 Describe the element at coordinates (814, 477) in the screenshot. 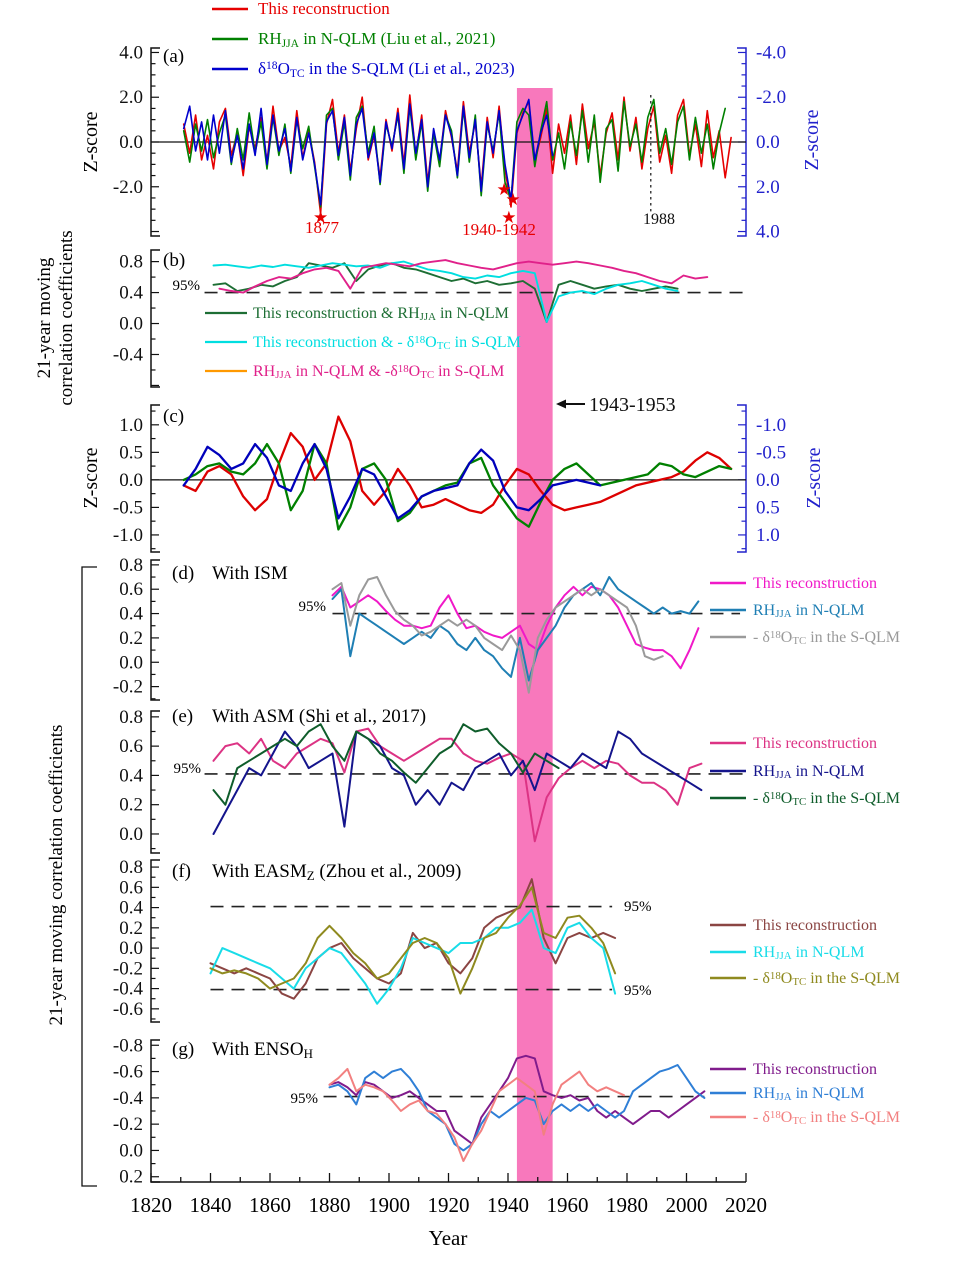

I see `y-axis-title-c-right: Z-score` at that location.